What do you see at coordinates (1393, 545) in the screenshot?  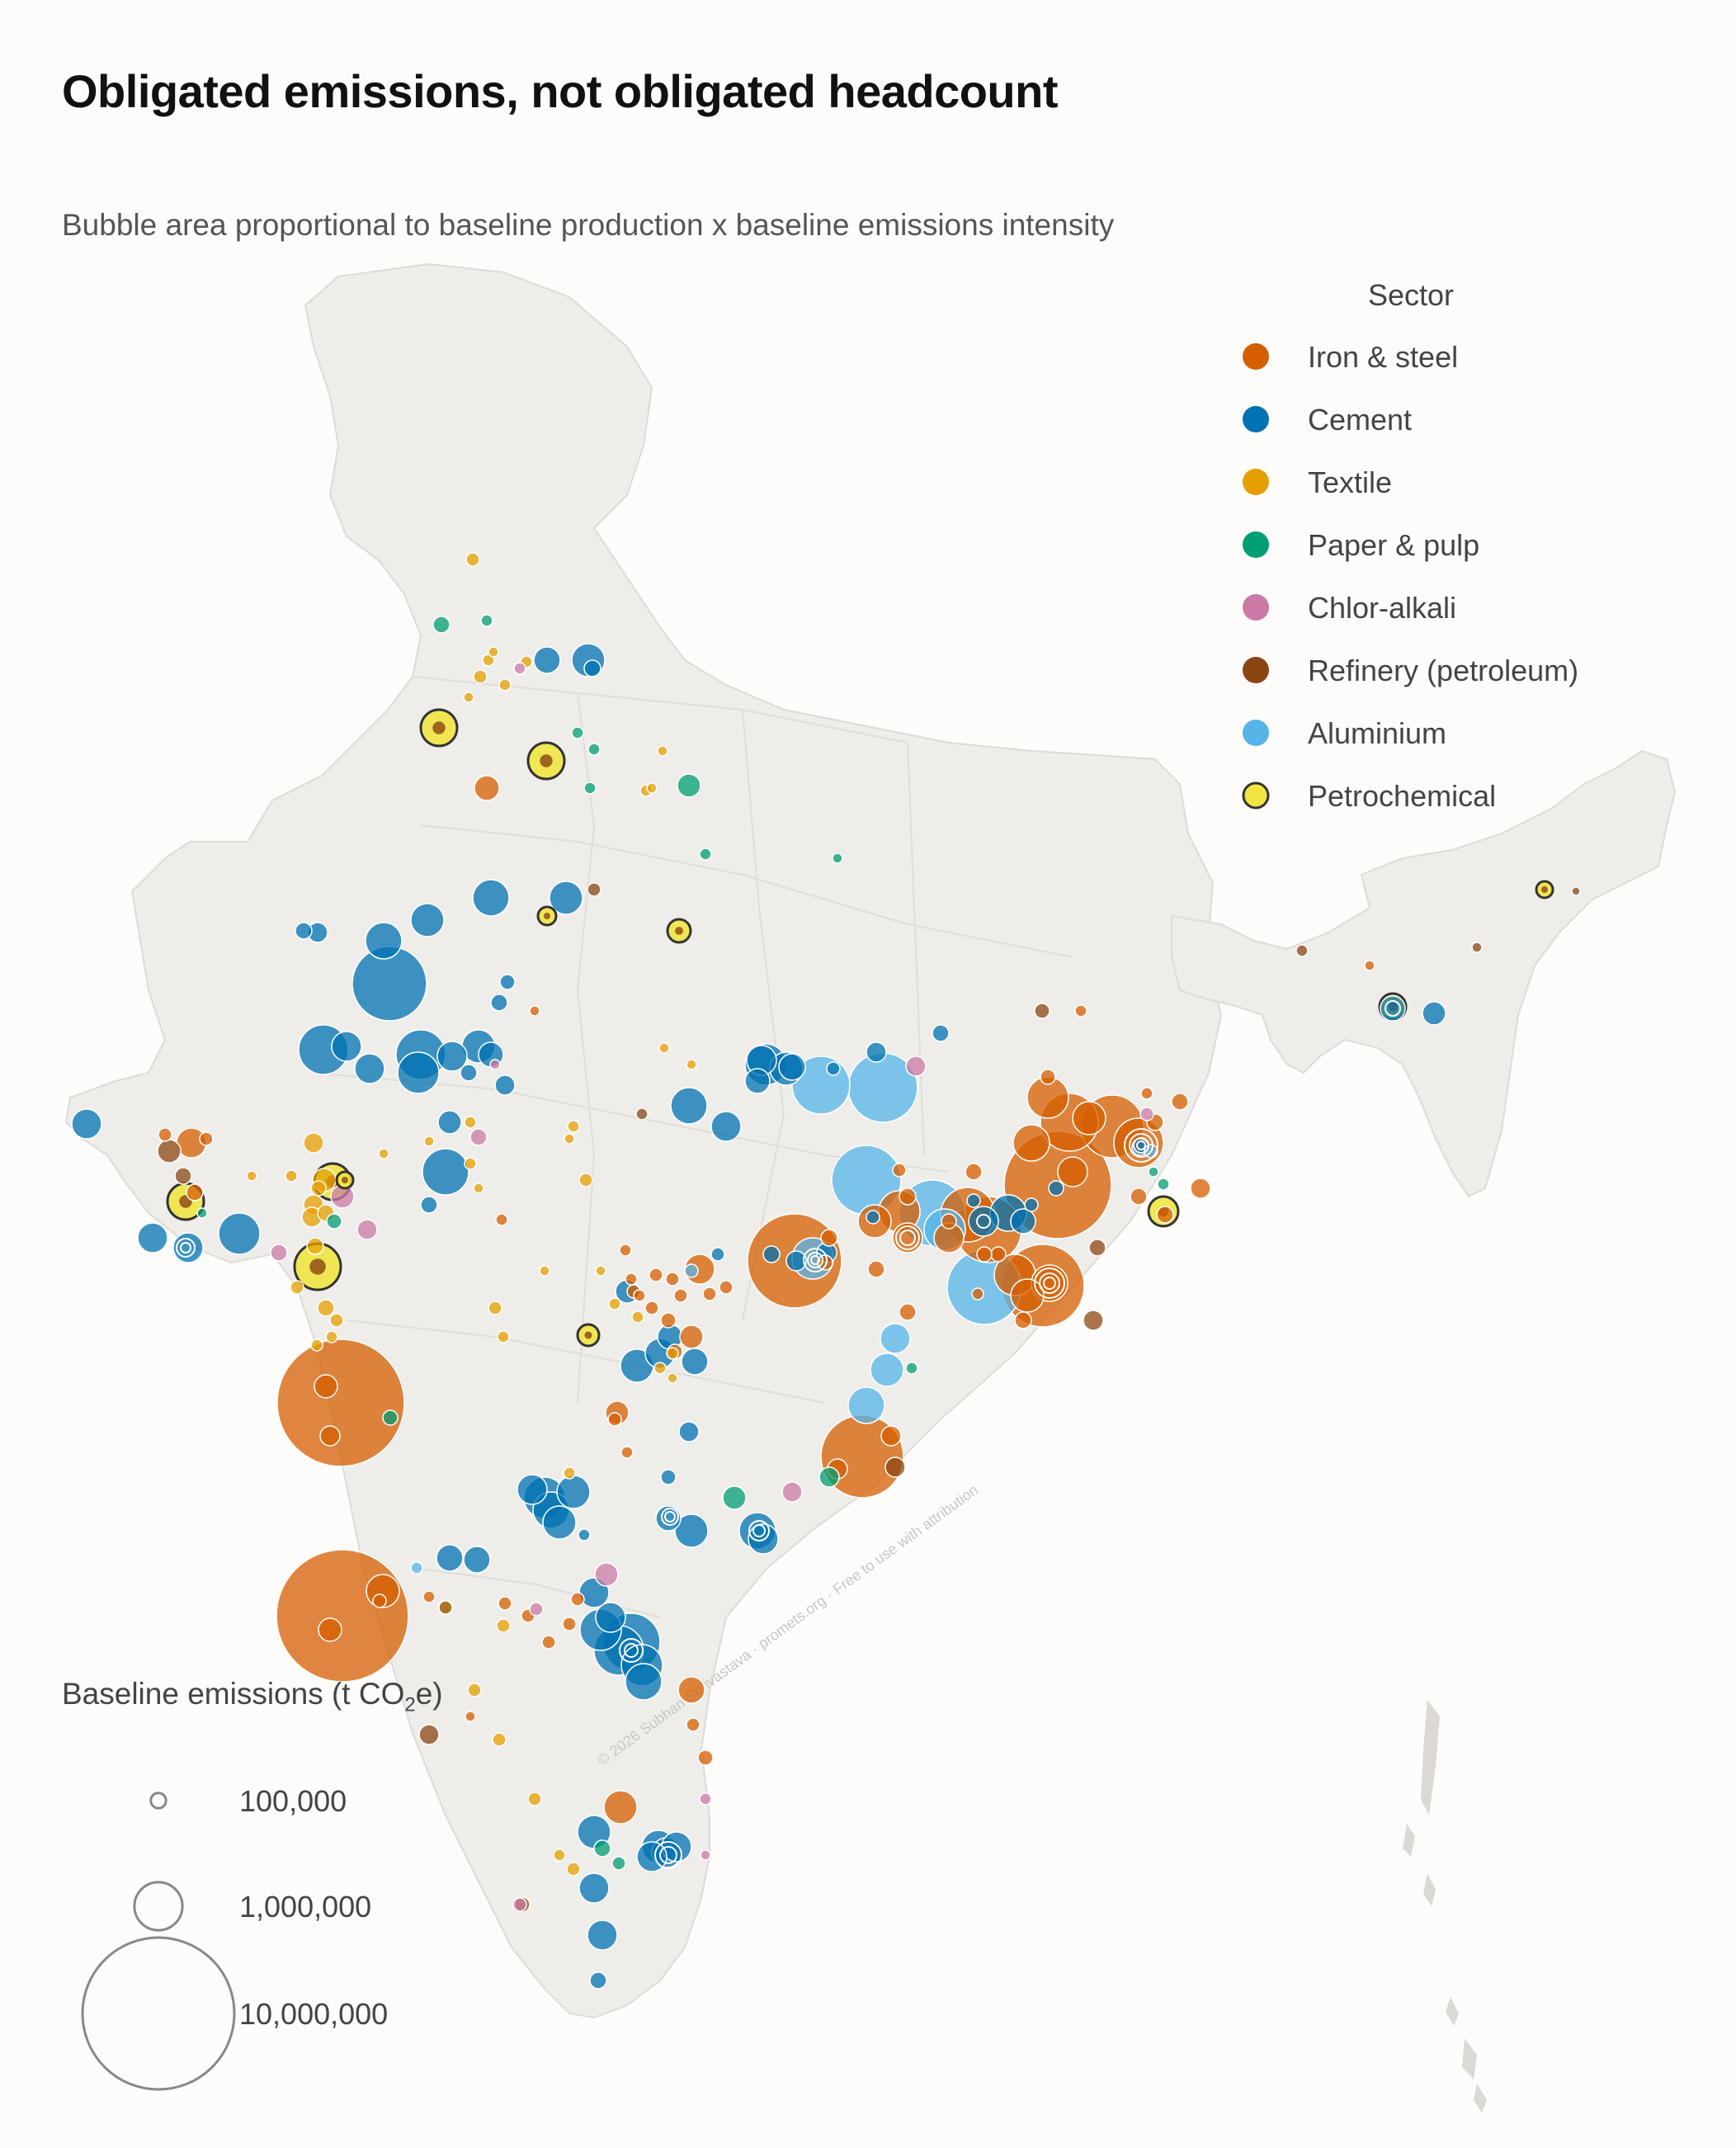 I see `sector-legend-label: Paper & pulp` at bounding box center [1393, 545].